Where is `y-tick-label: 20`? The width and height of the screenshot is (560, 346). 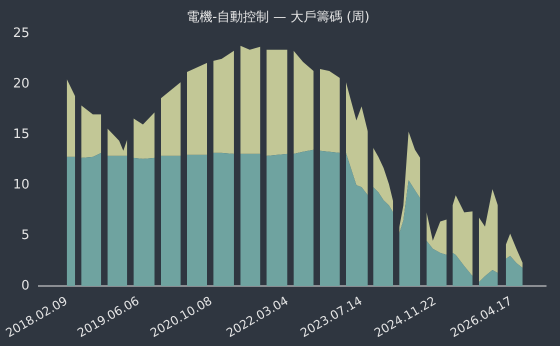 y-tick-label: 20 is located at coordinates (21, 84).